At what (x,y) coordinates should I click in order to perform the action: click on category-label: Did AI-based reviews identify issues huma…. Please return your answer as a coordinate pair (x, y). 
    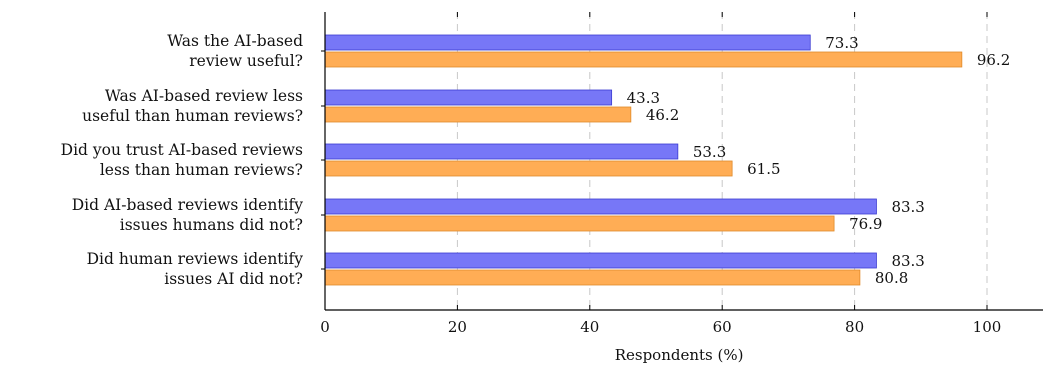
    Looking at the image, I should click on (188, 215).